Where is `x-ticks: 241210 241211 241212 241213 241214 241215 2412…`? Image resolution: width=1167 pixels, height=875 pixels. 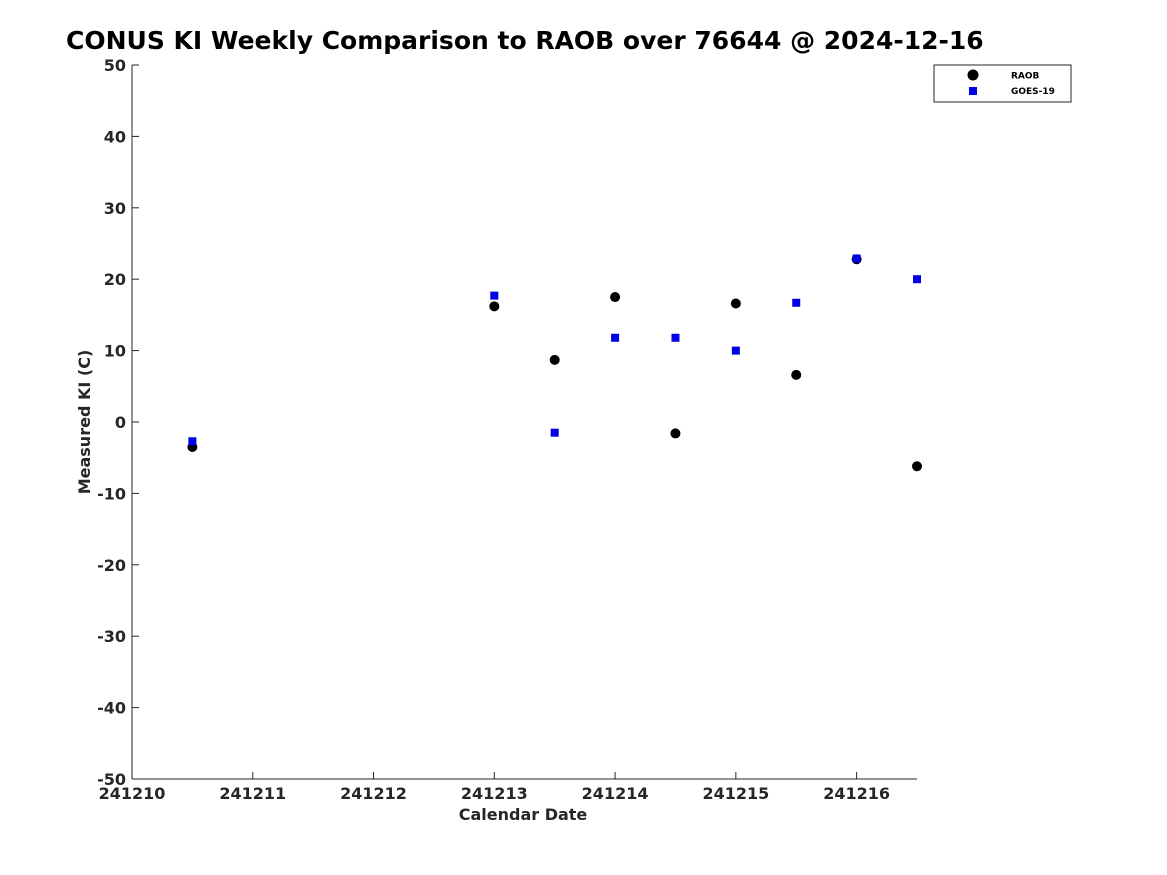 x-ticks: 241210 241211 241212 241213 241214 241215 2412… is located at coordinates (494, 787).